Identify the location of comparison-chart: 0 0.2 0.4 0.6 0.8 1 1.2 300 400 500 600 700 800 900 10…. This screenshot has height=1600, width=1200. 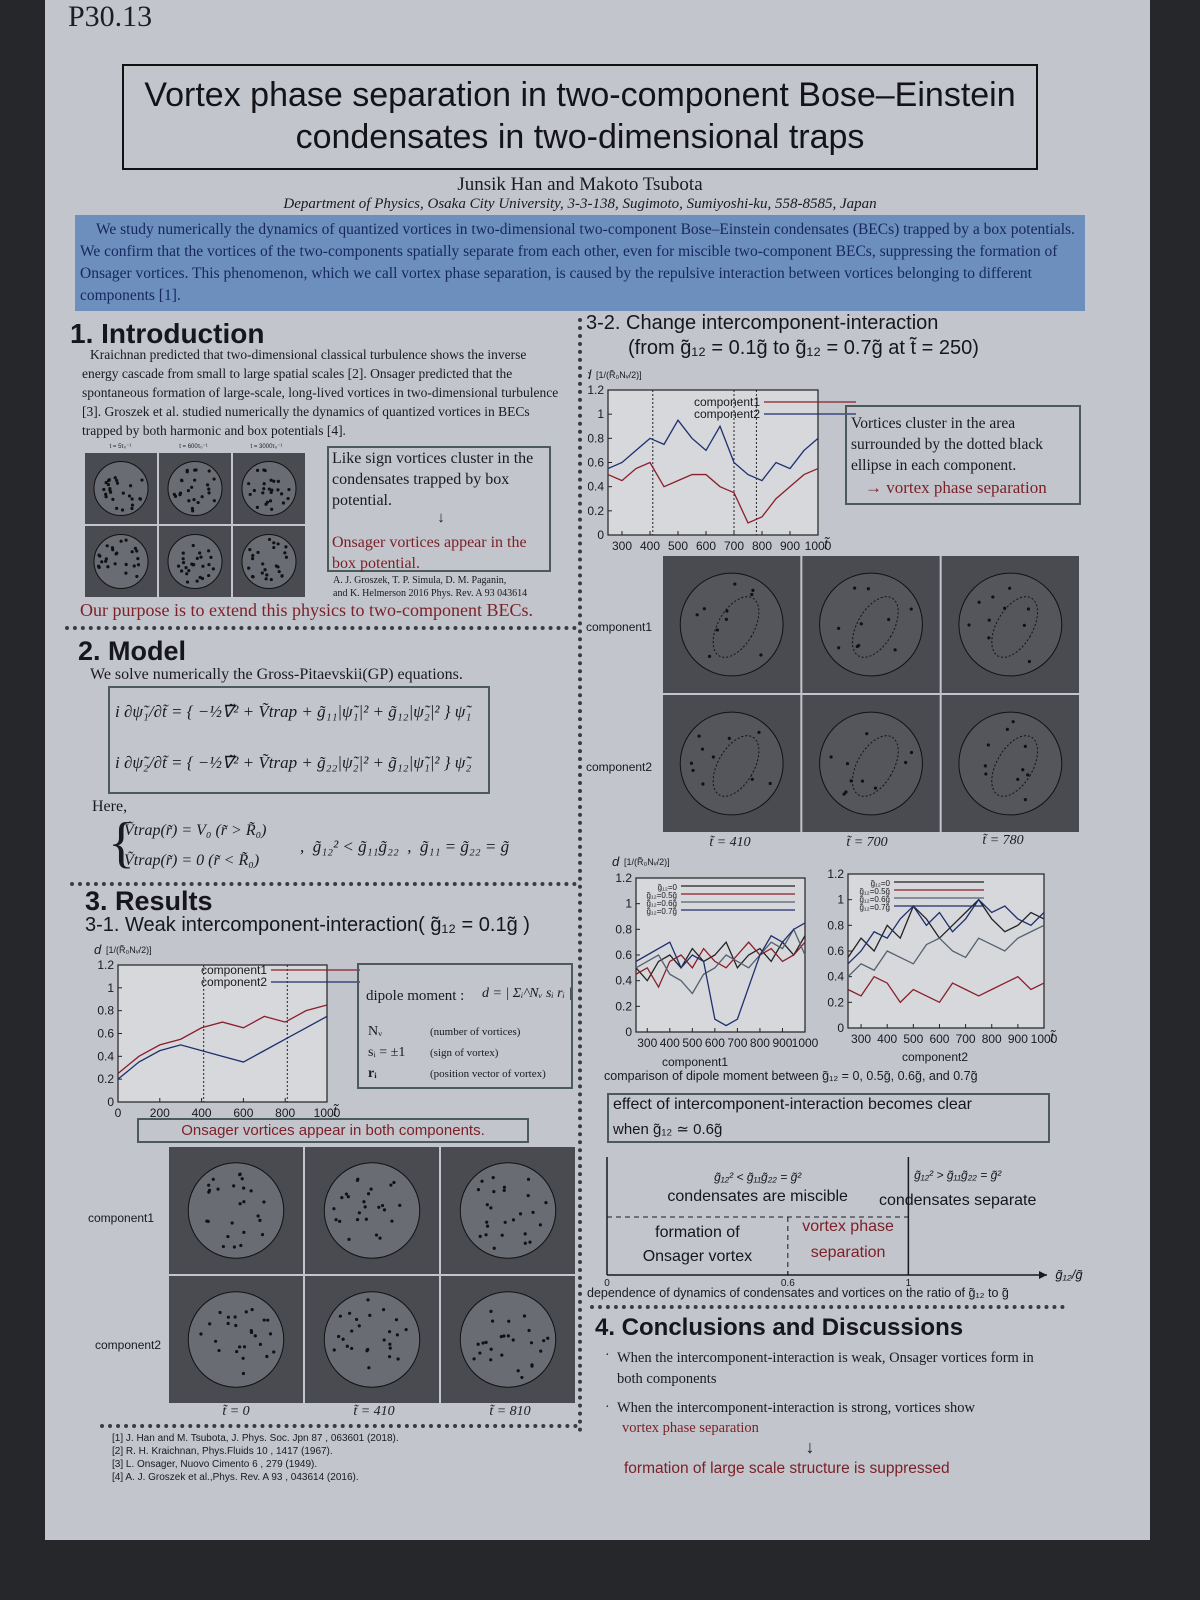
(715, 952).